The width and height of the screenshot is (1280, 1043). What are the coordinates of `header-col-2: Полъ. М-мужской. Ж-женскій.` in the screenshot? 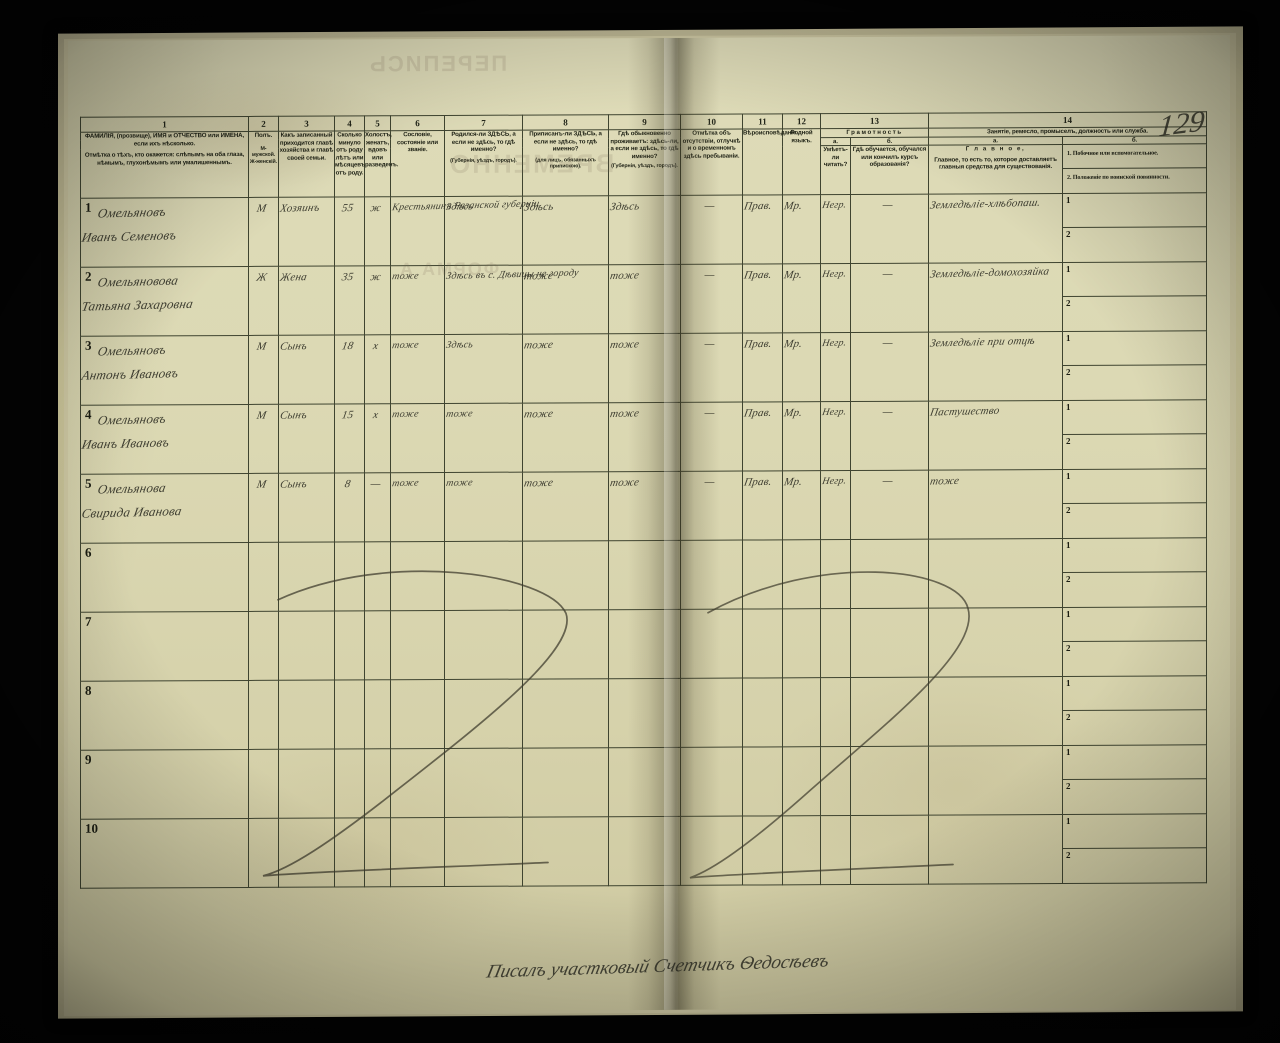 It's located at (263, 164).